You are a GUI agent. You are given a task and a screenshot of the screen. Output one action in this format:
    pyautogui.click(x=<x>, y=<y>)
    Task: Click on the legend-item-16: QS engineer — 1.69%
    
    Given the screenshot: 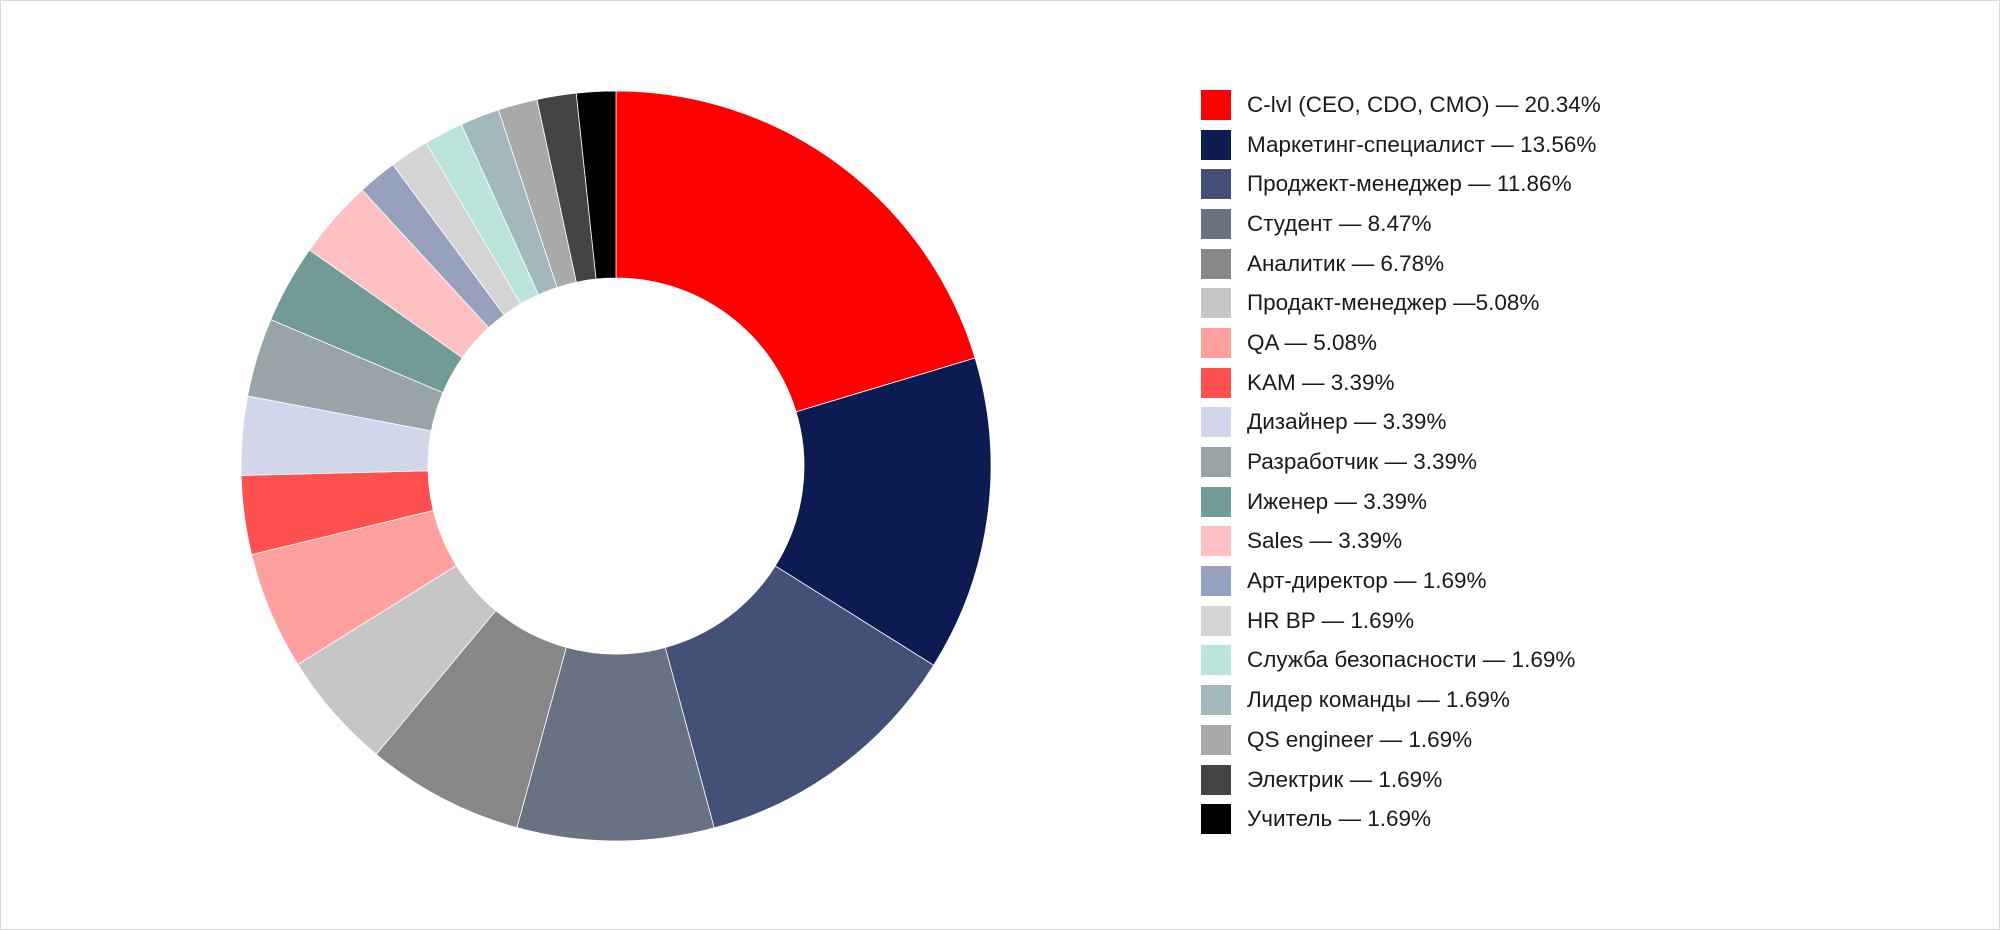 What is the action you would take?
    pyautogui.click(x=1401, y=740)
    